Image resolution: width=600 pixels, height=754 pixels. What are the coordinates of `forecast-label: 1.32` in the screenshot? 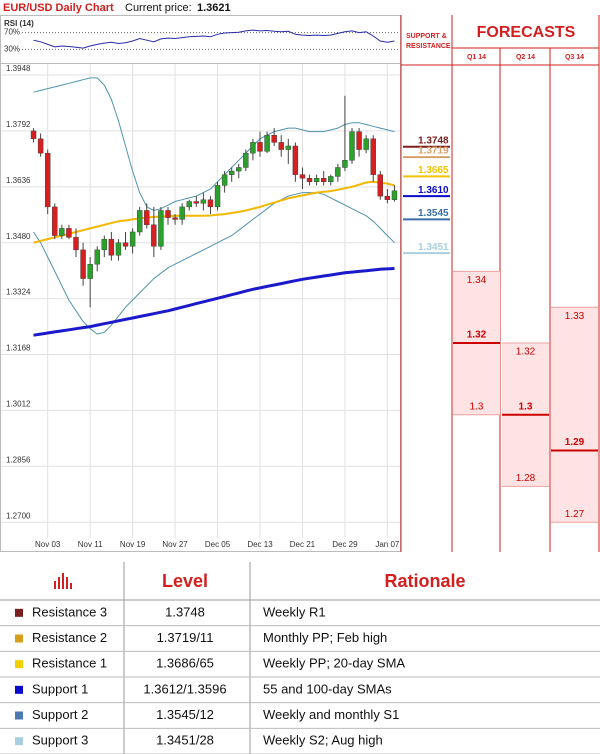 It's located at (477, 335).